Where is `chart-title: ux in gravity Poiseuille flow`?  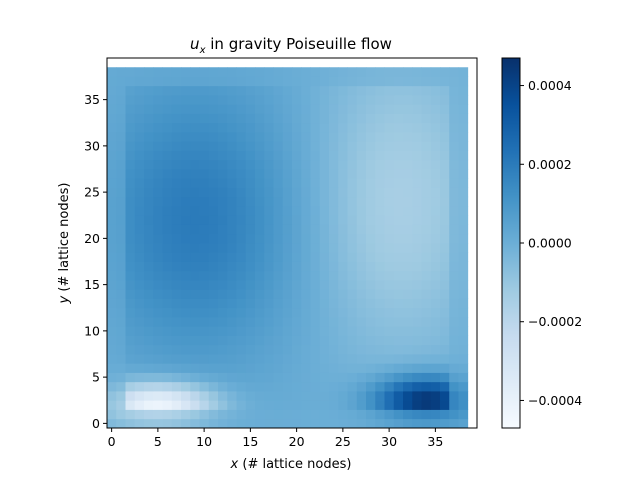 chart-title: ux in gravity Poiseuille flow is located at coordinates (291, 45).